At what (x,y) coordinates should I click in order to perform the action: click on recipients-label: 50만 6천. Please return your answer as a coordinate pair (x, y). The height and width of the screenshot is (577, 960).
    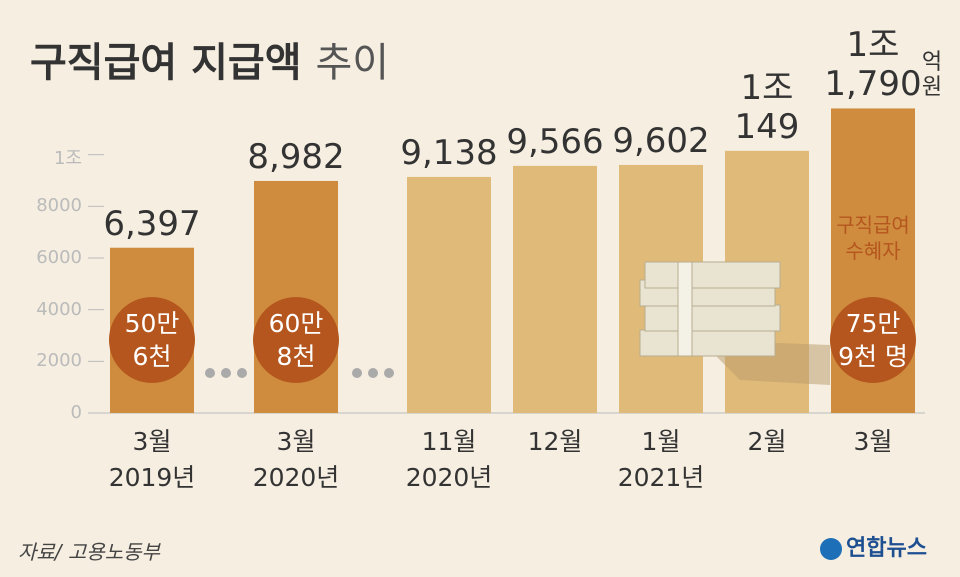
    Looking at the image, I should click on (152, 340).